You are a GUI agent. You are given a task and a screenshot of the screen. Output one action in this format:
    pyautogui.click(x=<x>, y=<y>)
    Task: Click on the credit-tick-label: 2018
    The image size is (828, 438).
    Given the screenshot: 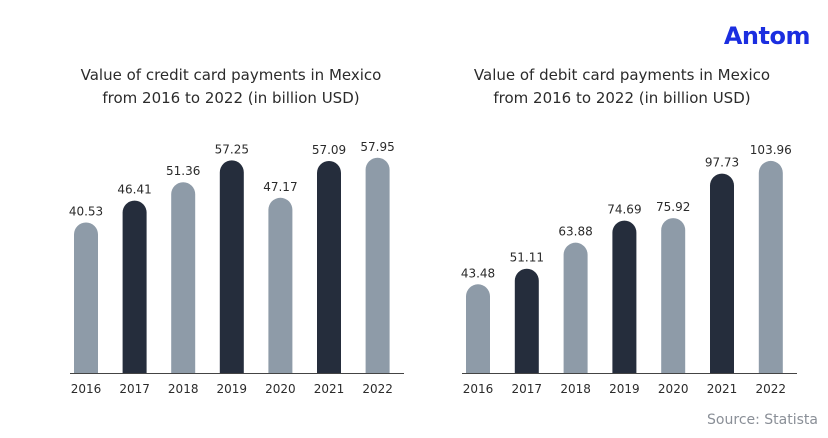 What is the action you would take?
    pyautogui.click(x=183, y=389)
    